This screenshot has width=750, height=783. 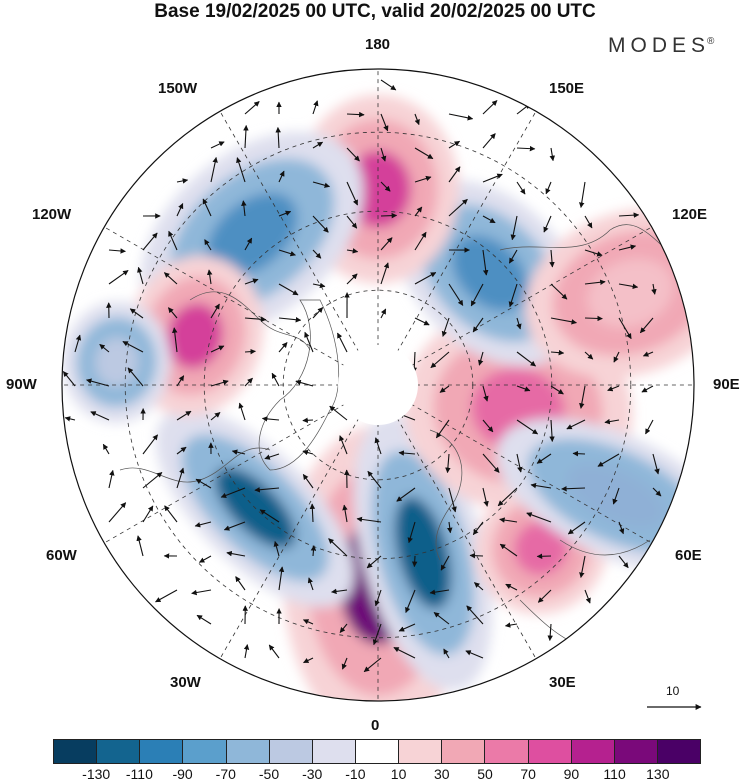 I want to click on colorbar-tick-label: -30, so click(x=312, y=774).